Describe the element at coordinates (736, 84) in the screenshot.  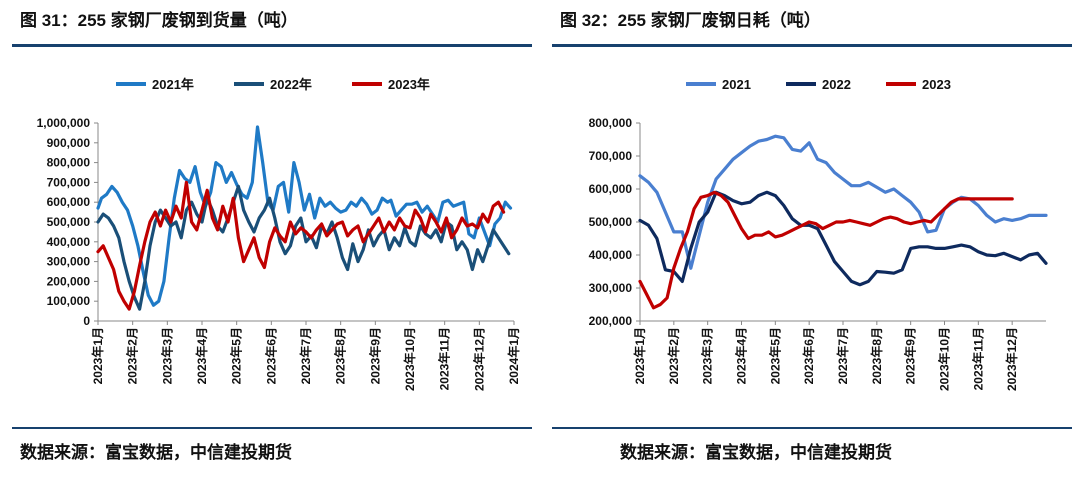
I see `legend-label: 2021` at that location.